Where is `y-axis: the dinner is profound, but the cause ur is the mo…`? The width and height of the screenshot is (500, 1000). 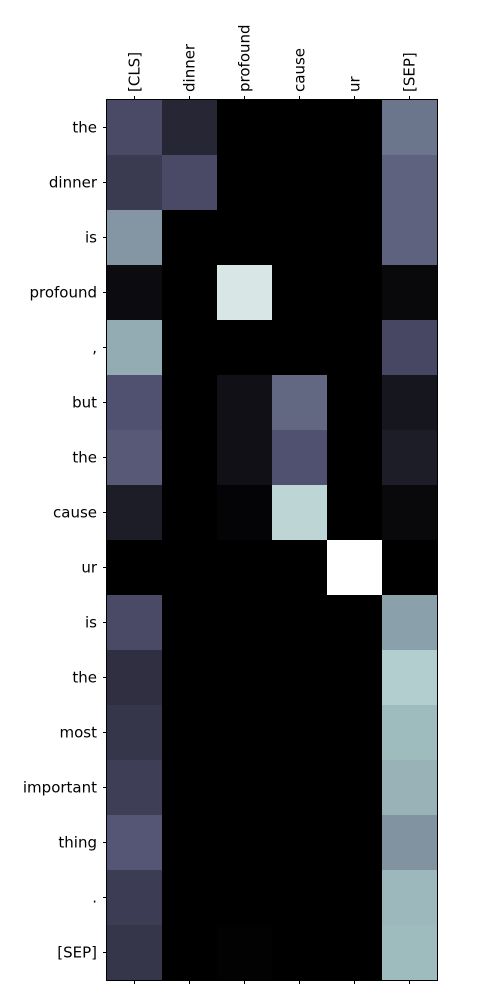
y-axis: the dinner is profound, but the cause ur is the mo… is located at coordinates (65, 540).